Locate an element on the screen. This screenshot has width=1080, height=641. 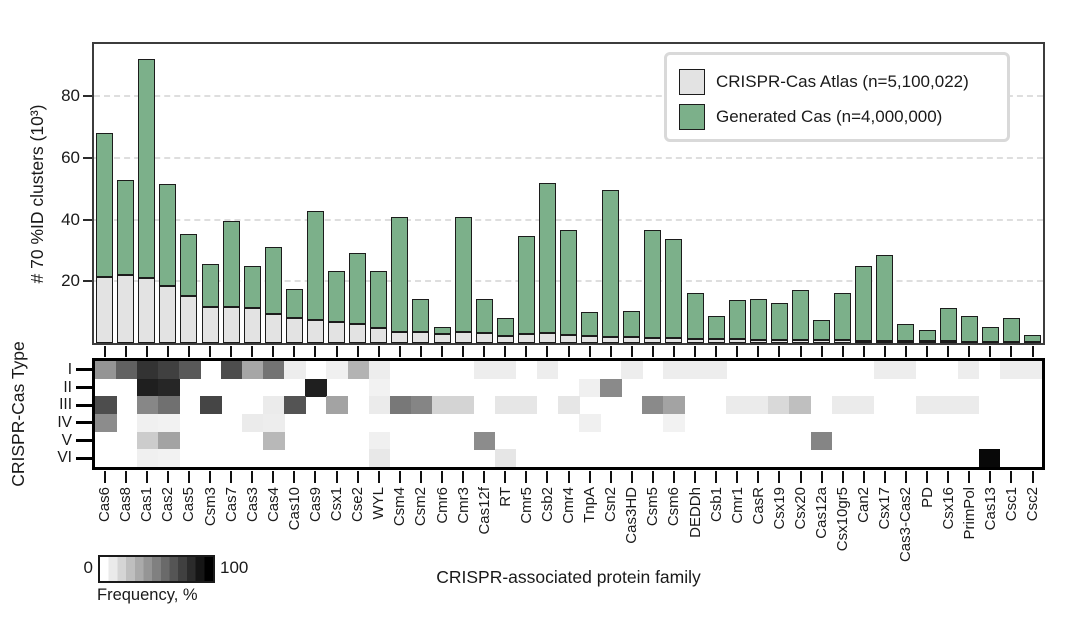
x-category-label: Csn2 is located at coordinates (611, 505).